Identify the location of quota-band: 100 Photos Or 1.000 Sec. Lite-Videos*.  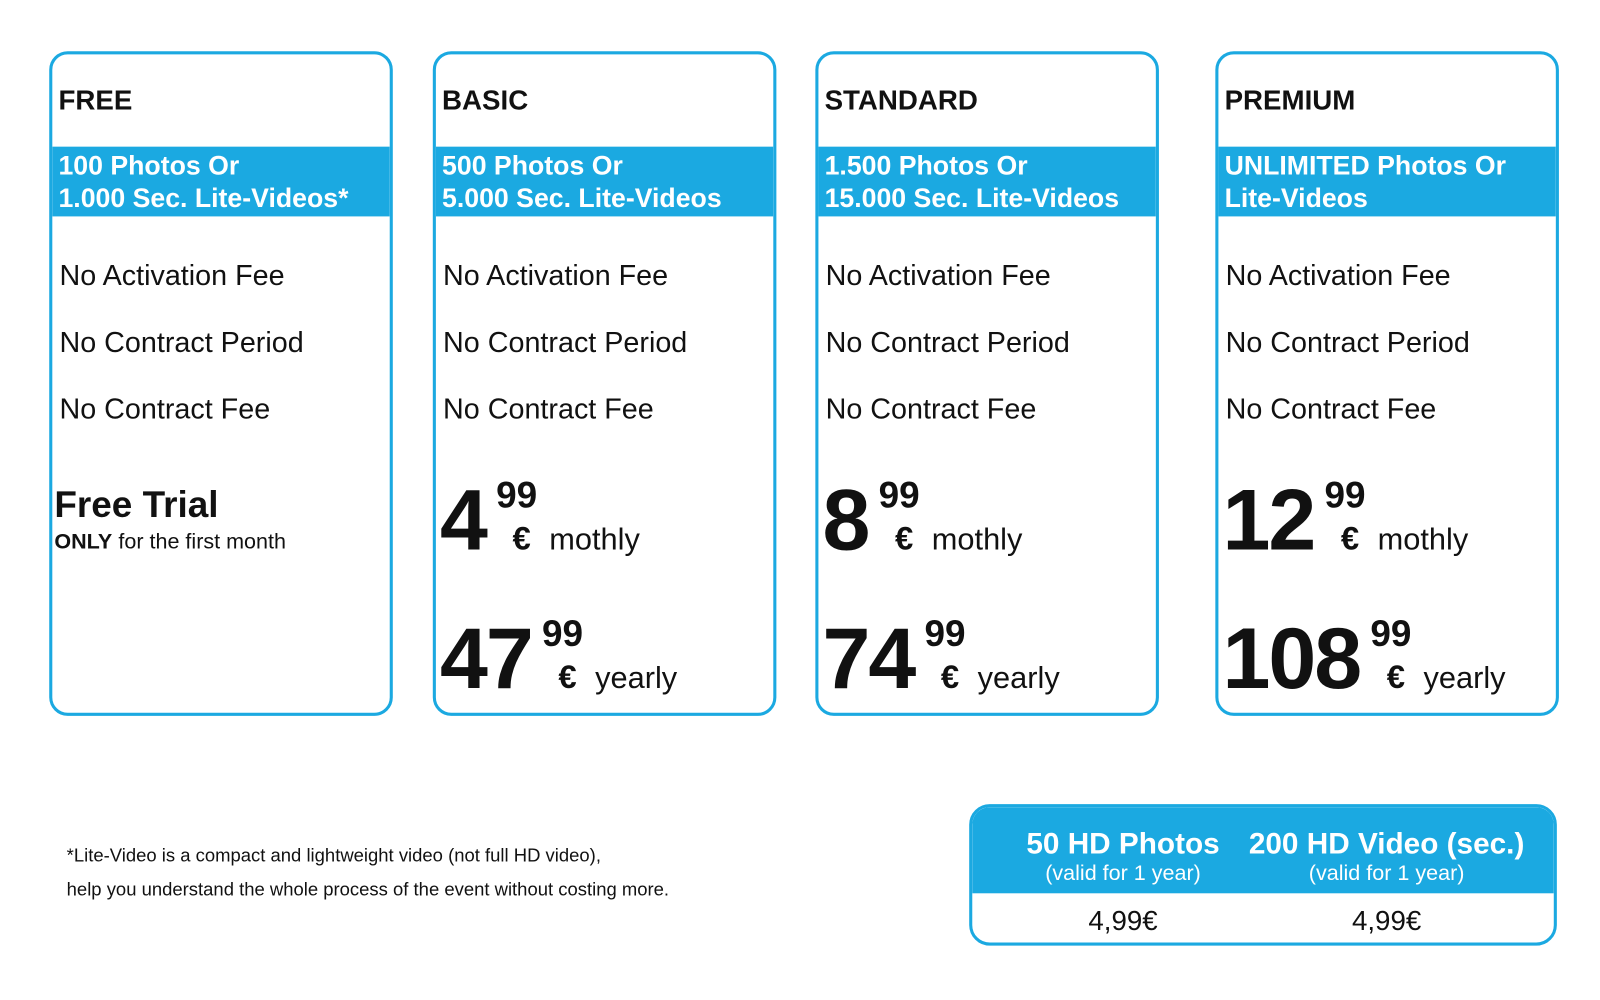
(221, 181).